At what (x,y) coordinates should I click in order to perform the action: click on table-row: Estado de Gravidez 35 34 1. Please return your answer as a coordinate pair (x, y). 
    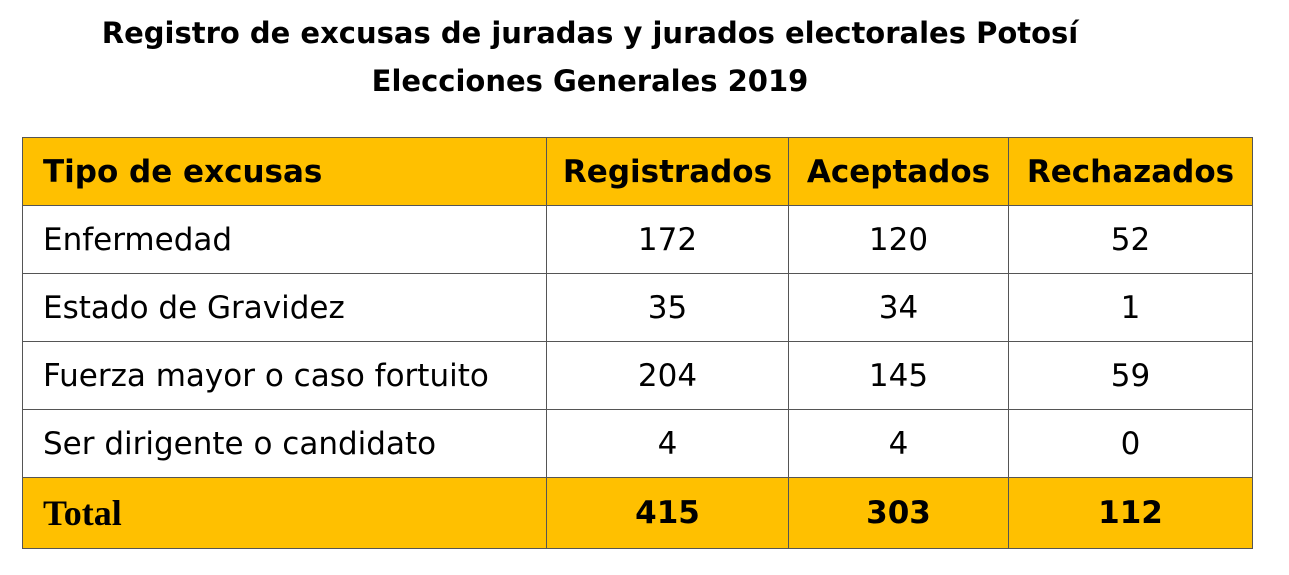
    Looking at the image, I should click on (637, 307).